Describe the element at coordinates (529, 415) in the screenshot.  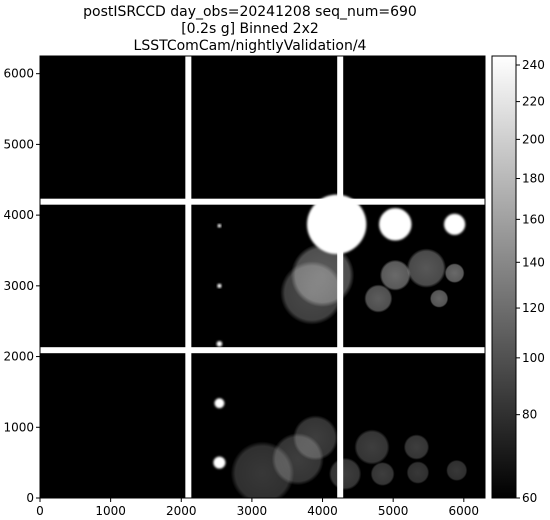
I see `colorbar-tick-label: 80` at that location.